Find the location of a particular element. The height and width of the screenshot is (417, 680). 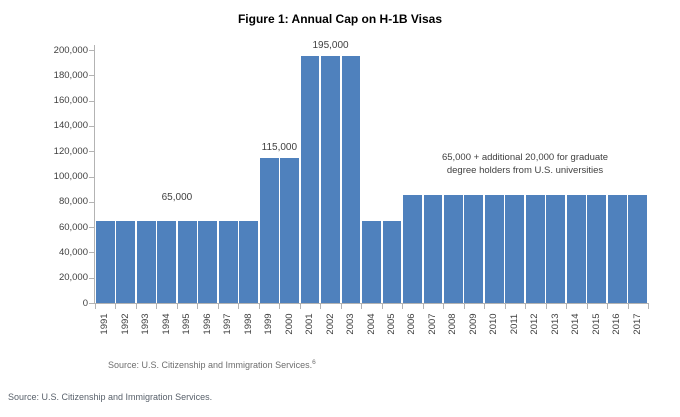

x-axis-label-2014: 2014 is located at coordinates (576, 324).